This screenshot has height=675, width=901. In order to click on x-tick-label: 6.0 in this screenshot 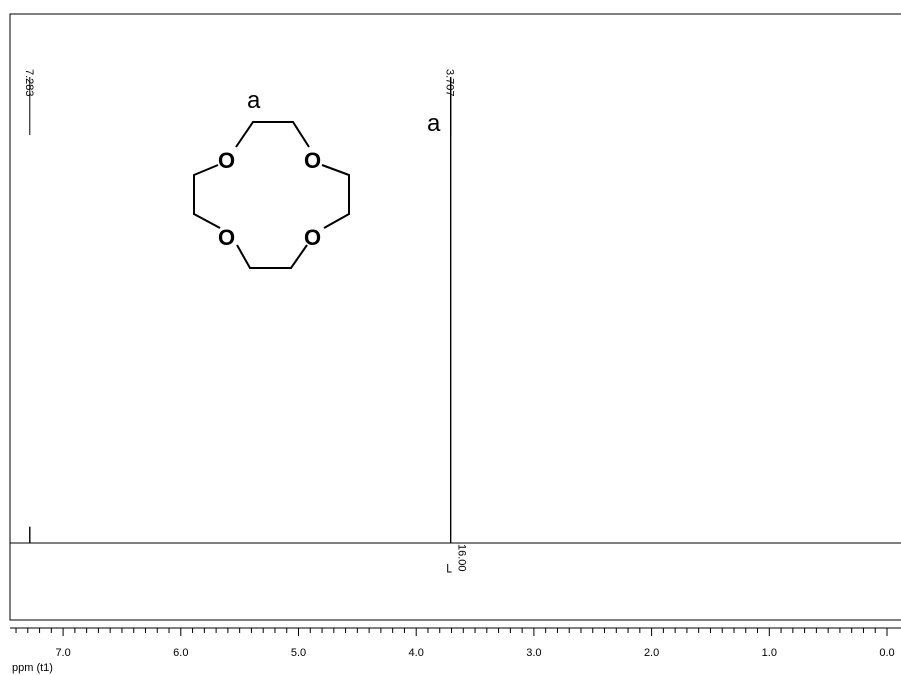, I will do `click(180, 653)`.